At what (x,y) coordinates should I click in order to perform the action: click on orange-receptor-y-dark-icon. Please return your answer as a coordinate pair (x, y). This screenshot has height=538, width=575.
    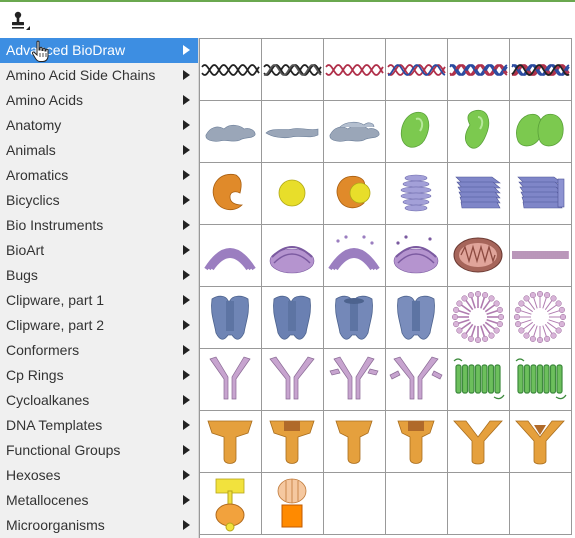
    Looking at the image, I should click on (540, 442).